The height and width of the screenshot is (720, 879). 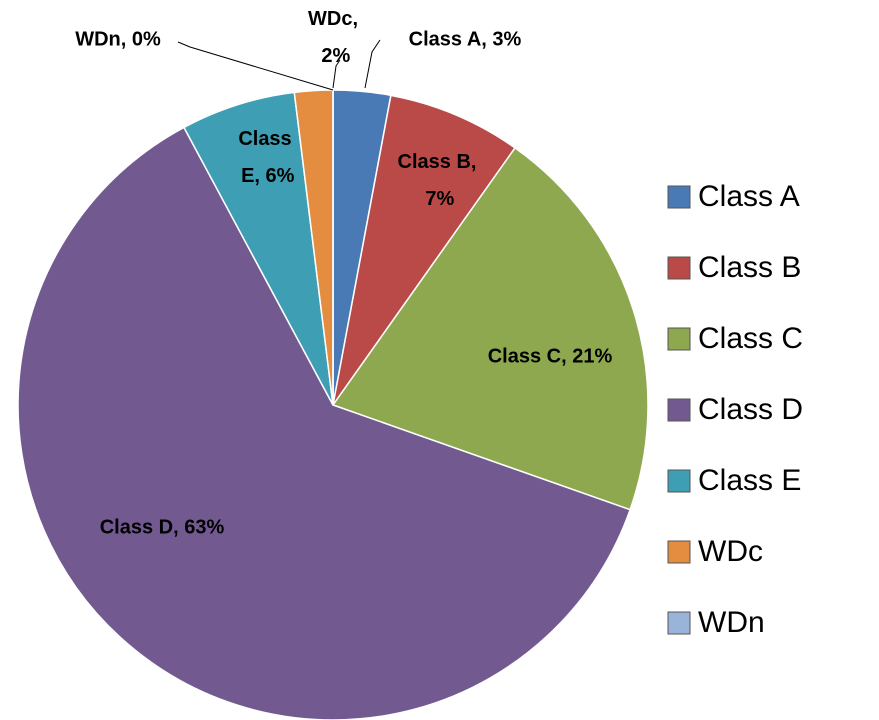 I want to click on pie-slice, so click(x=424, y=250).